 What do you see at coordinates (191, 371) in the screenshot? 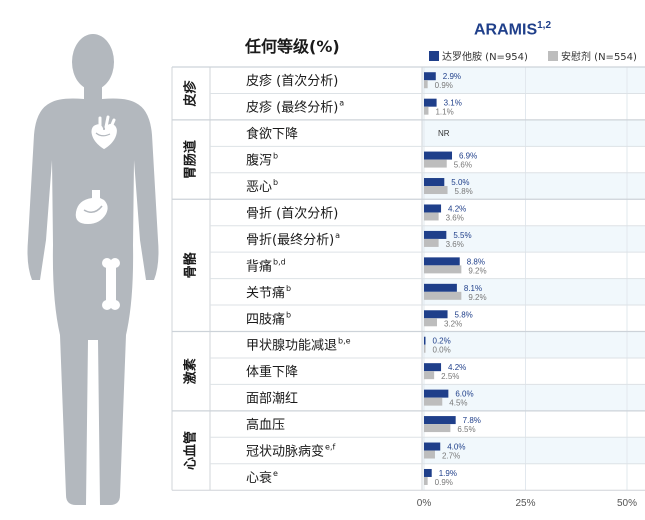
I see `category-label: 激素` at bounding box center [191, 371].